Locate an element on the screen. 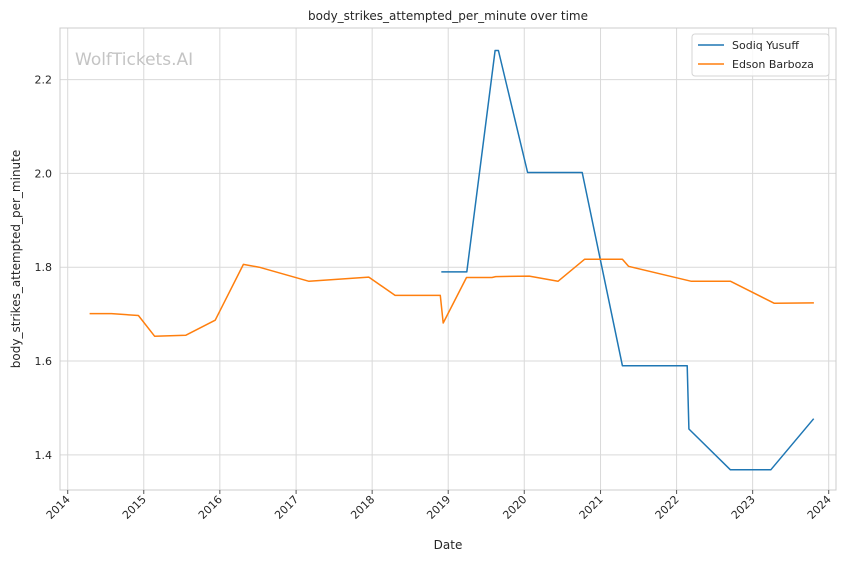 This screenshot has height=561, width=844. watermark-text: WolfTickets.AI is located at coordinates (134, 60).